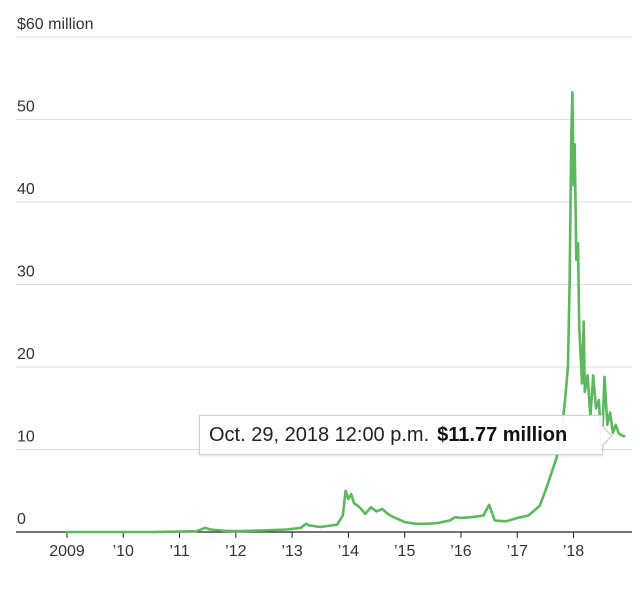  Describe the element at coordinates (21, 519) in the screenshot. I see `y-tick-label-0: 0` at that location.